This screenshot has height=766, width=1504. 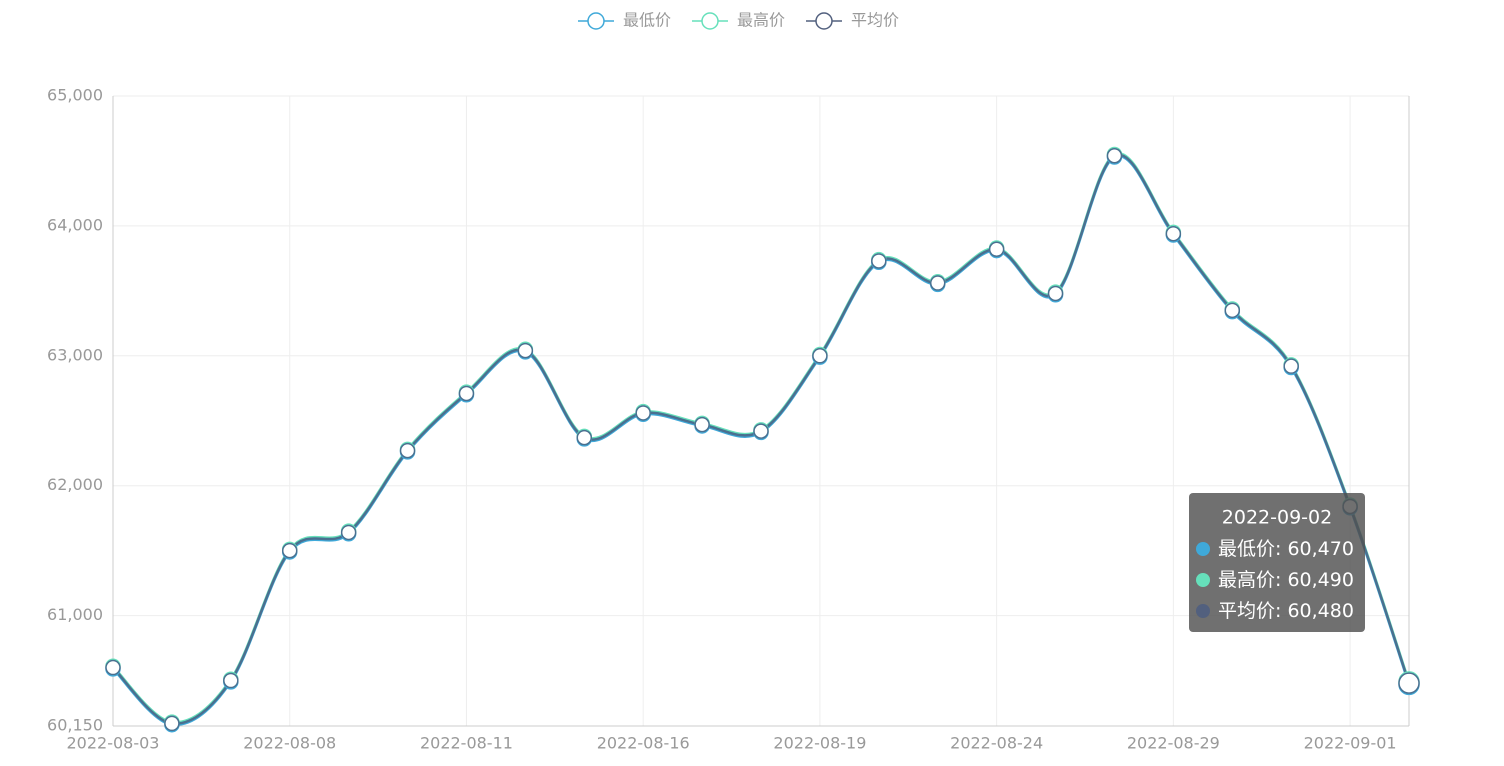 What do you see at coordinates (75, 484) in the screenshot?
I see `y-tick-label: 62,000` at bounding box center [75, 484].